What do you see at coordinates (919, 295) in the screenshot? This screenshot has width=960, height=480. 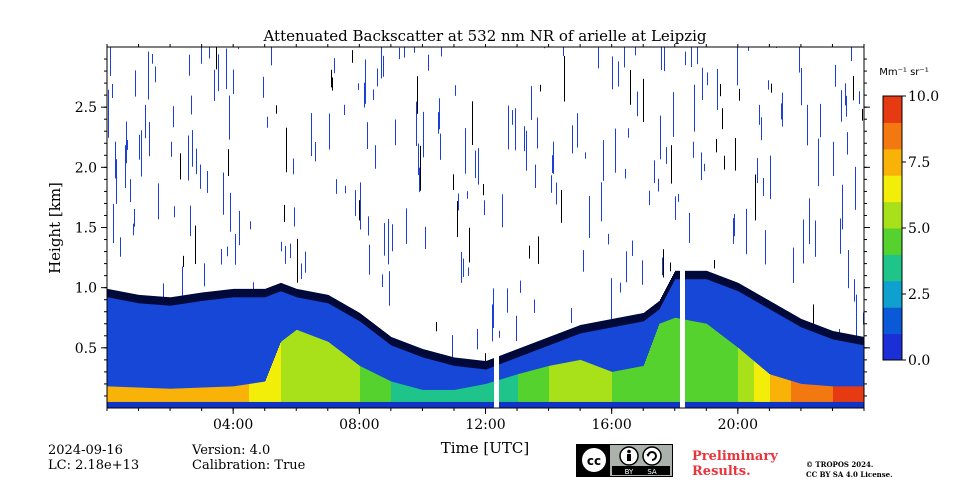 I see `colorbar-tick-label: 2.5` at bounding box center [919, 295].